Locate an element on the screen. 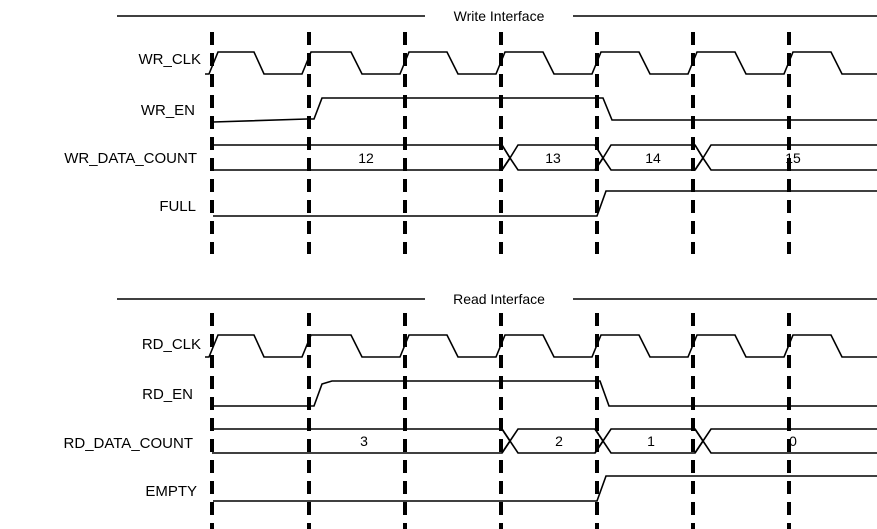 This screenshot has width=877, height=529. wr-data-count-value: 12 is located at coordinates (366, 158).